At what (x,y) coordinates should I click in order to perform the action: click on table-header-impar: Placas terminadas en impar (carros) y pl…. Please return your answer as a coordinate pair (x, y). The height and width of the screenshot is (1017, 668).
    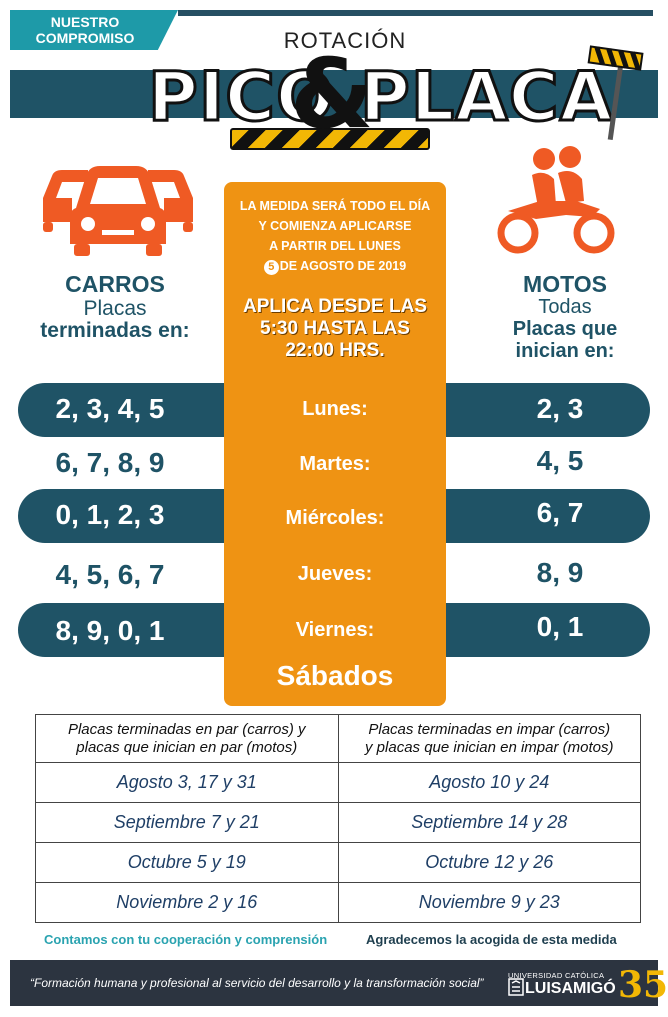
    Looking at the image, I should click on (489, 738).